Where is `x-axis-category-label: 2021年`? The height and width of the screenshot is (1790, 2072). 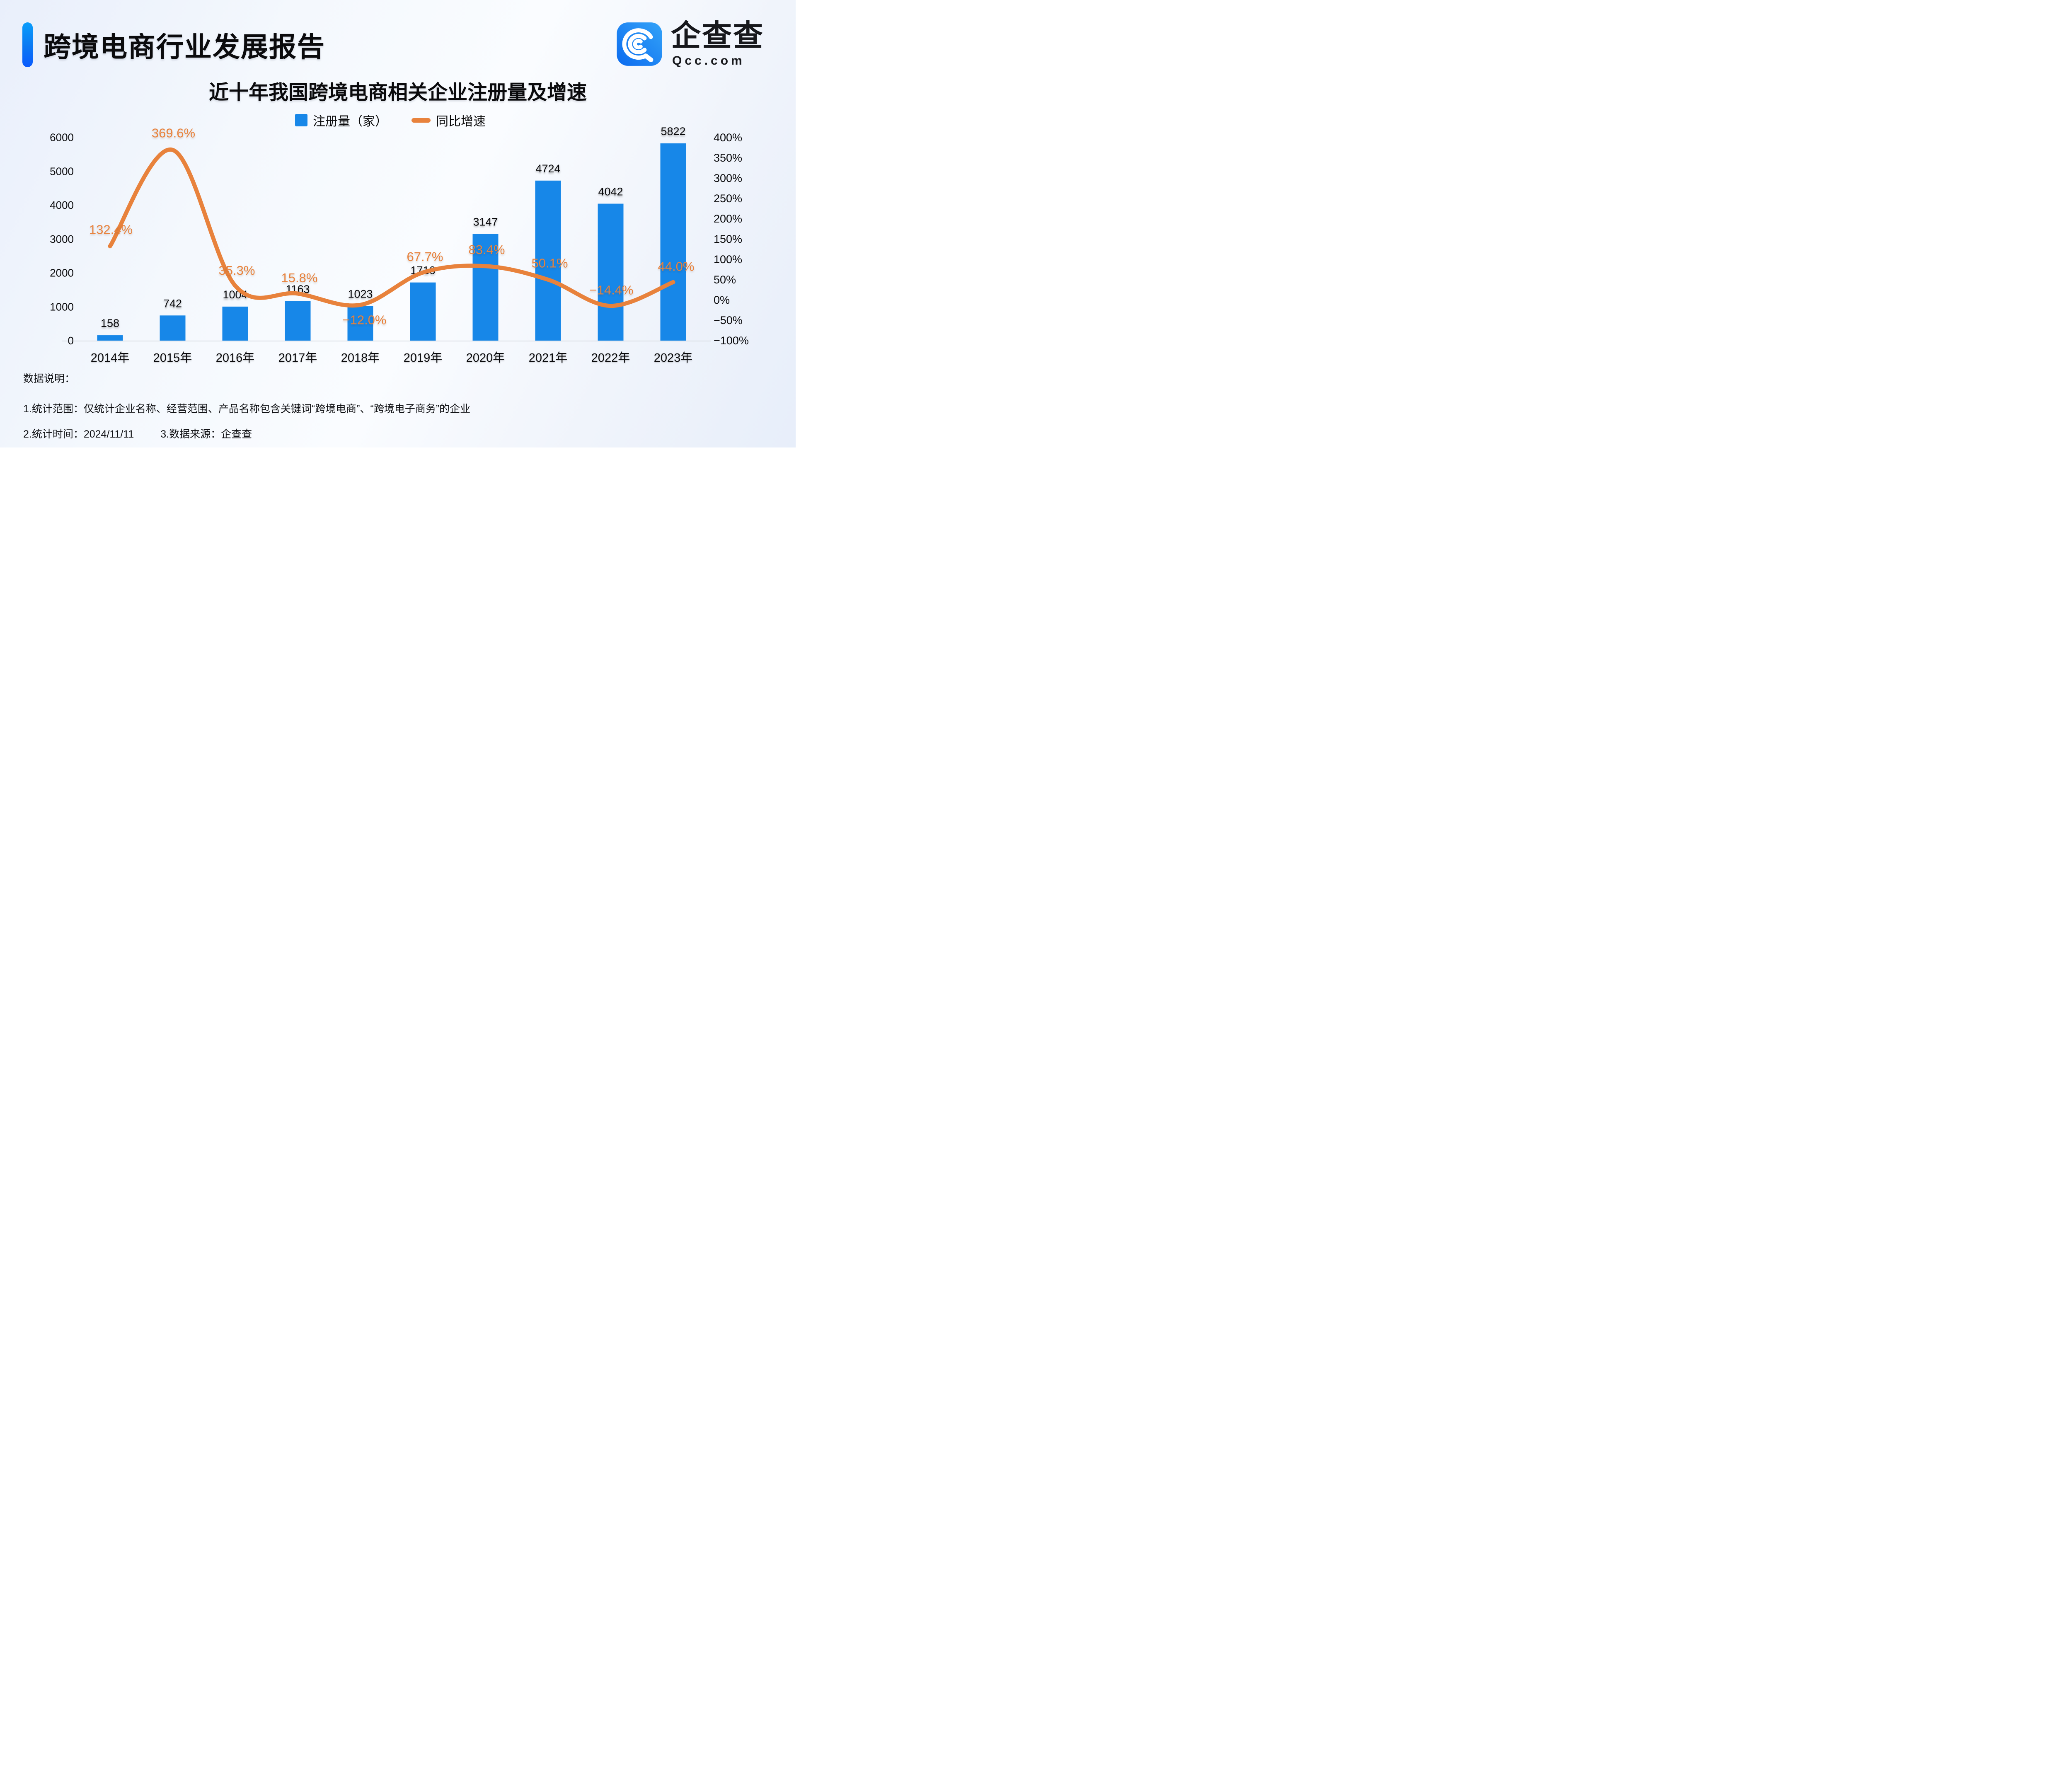
x-axis-category-label: 2021年 is located at coordinates (548, 358).